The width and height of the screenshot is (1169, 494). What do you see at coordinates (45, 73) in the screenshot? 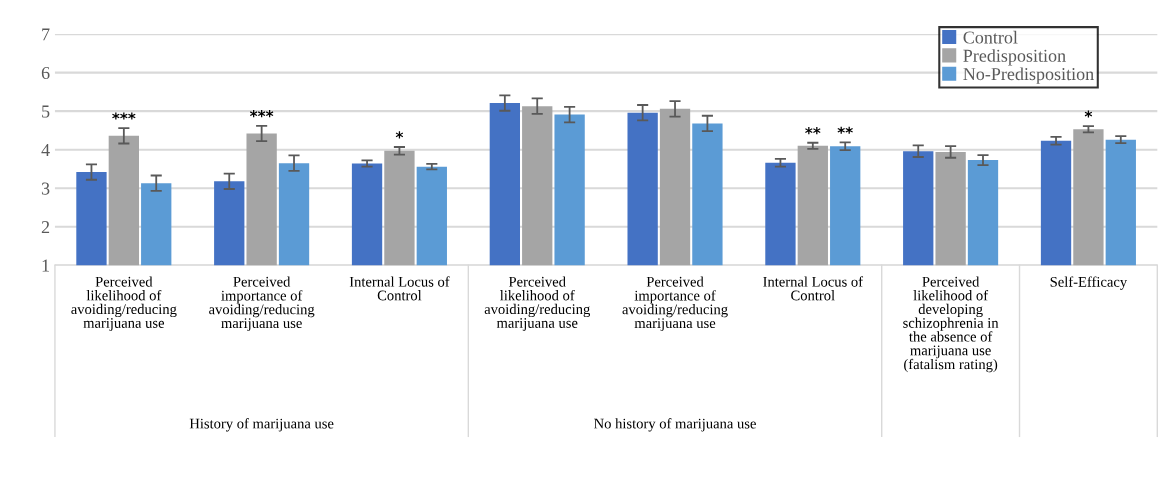
I see `y-tick-label: 6` at bounding box center [45, 73].